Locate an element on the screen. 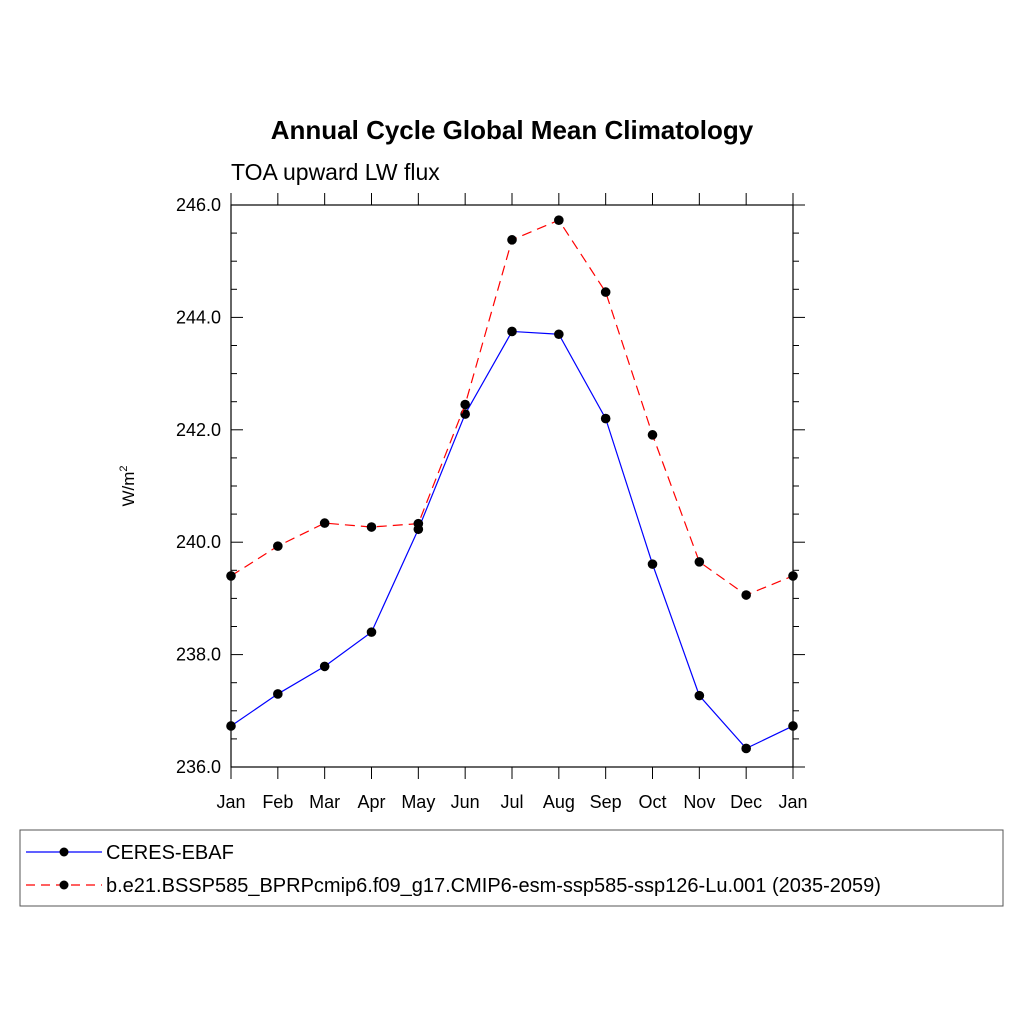 The image size is (1024, 1024). chart-subtitle: TOA upward LW flux is located at coordinates (335, 172).